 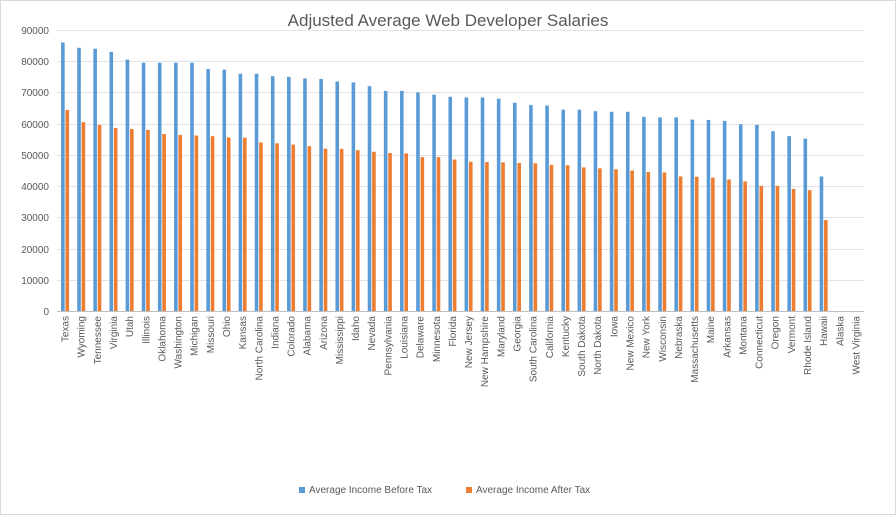 I want to click on x-tick-label: Minnesota, so click(x=437, y=339).